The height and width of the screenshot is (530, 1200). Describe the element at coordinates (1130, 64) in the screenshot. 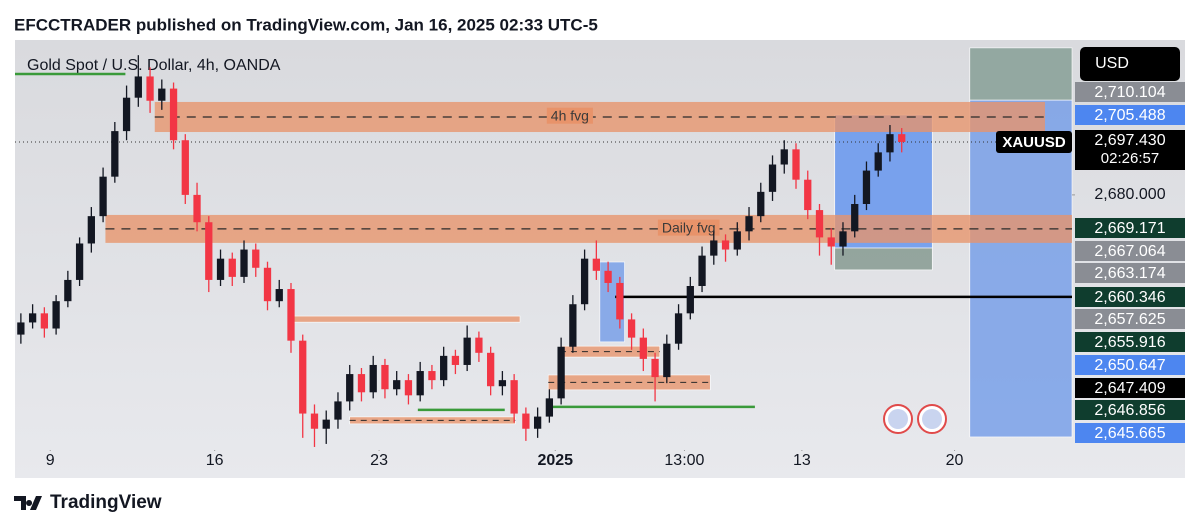

I see `currency-button` at that location.